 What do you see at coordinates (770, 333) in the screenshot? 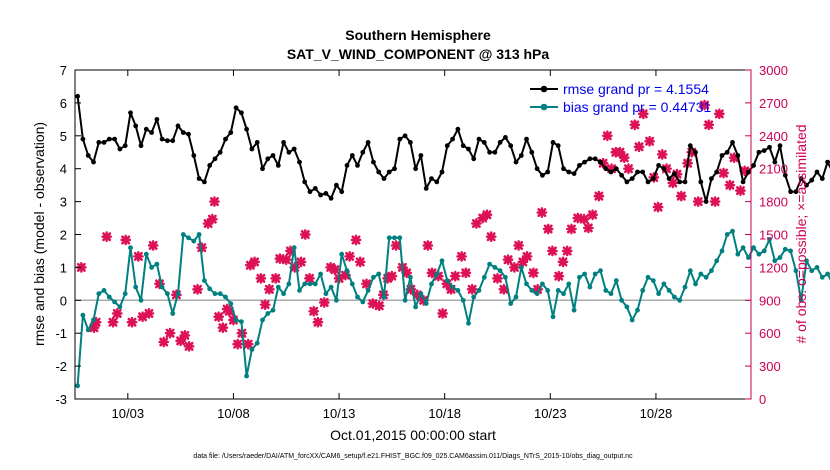
I see `y2-tick-label: 600` at bounding box center [770, 333].